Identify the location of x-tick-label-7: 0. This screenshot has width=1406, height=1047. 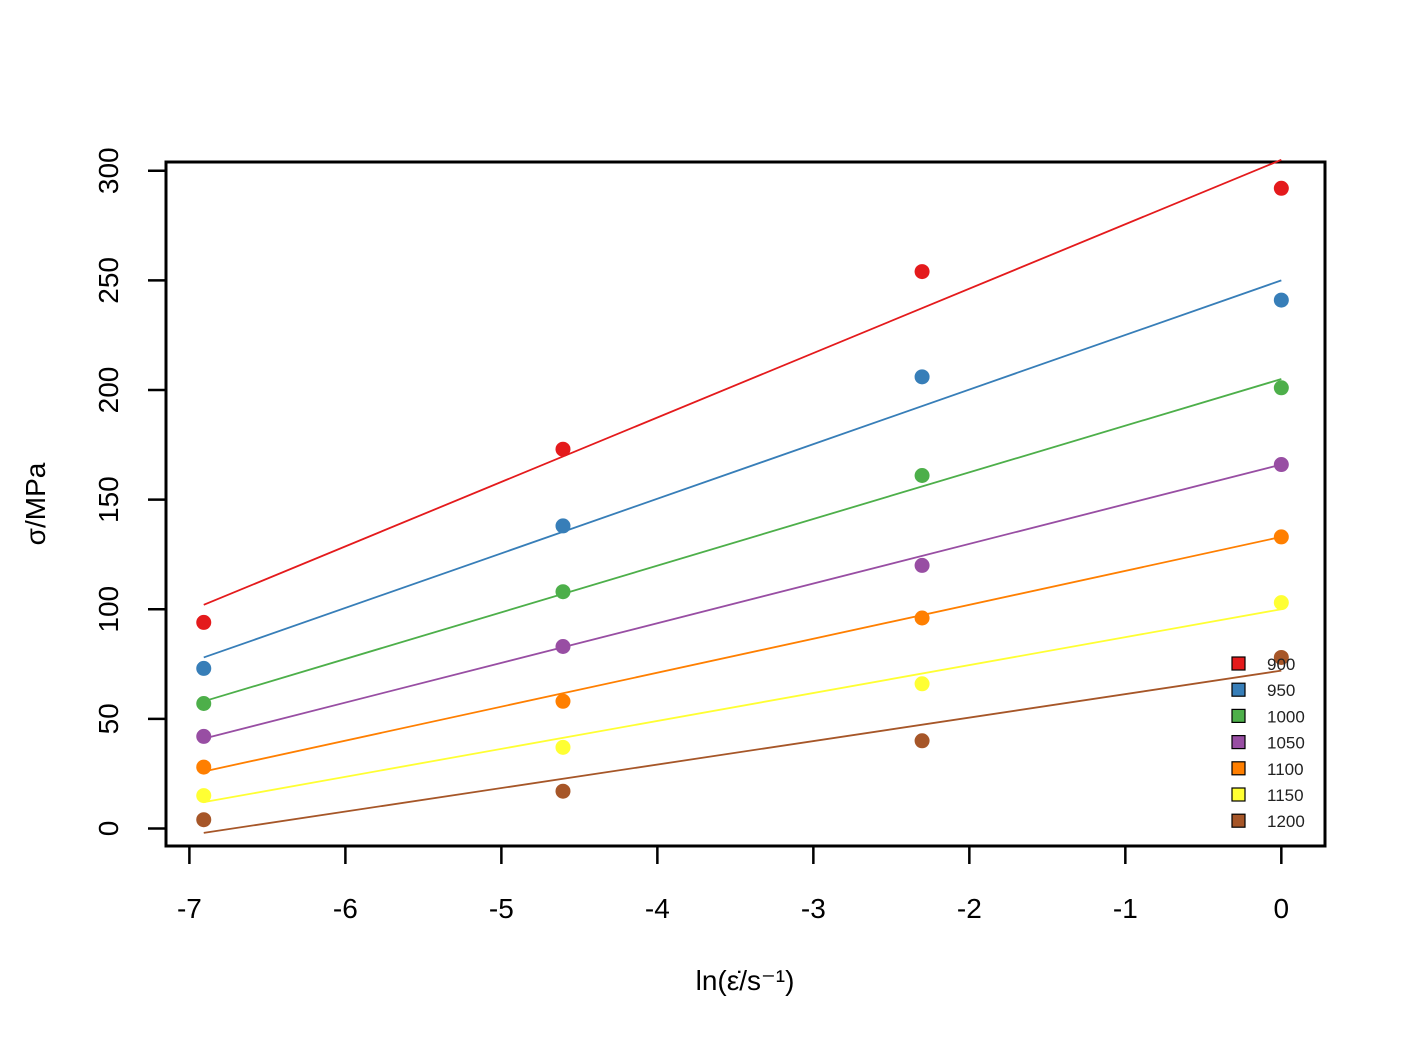
(1282, 908).